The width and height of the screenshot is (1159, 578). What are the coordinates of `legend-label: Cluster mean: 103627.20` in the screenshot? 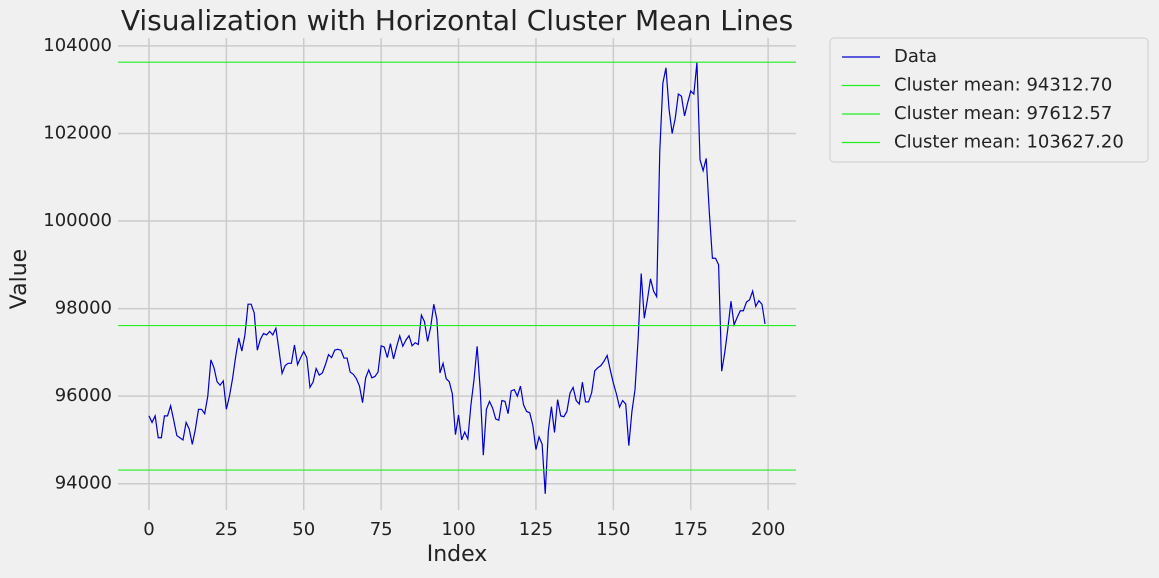 It's located at (1009, 142).